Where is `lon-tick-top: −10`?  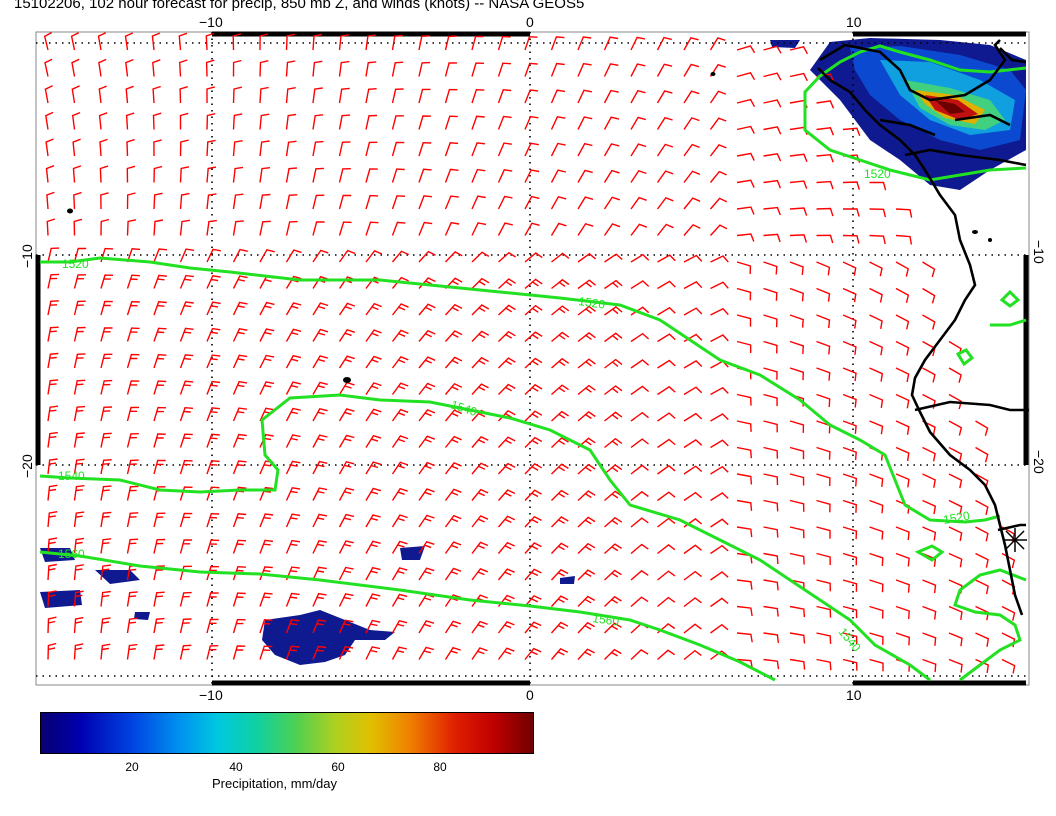
lon-tick-top: −10 is located at coordinates (211, 22).